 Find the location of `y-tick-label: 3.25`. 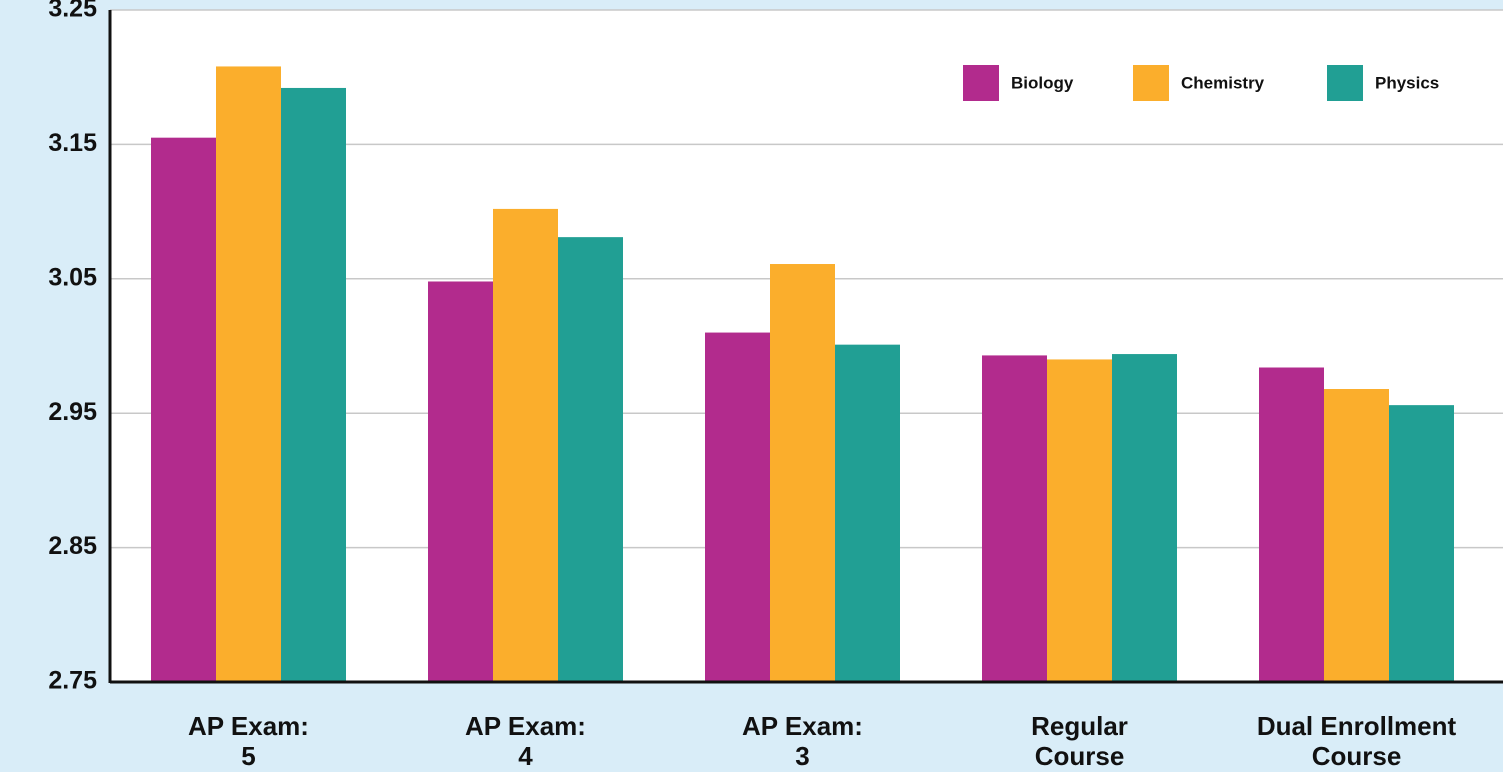

y-tick-label: 3.25 is located at coordinates (72, 11).